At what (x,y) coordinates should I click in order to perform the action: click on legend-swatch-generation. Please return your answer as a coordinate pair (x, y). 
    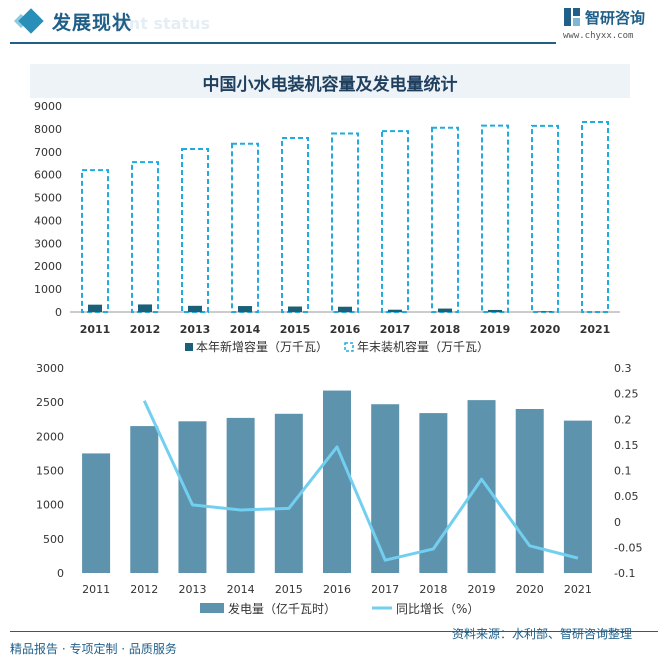
    Looking at the image, I should click on (212, 608).